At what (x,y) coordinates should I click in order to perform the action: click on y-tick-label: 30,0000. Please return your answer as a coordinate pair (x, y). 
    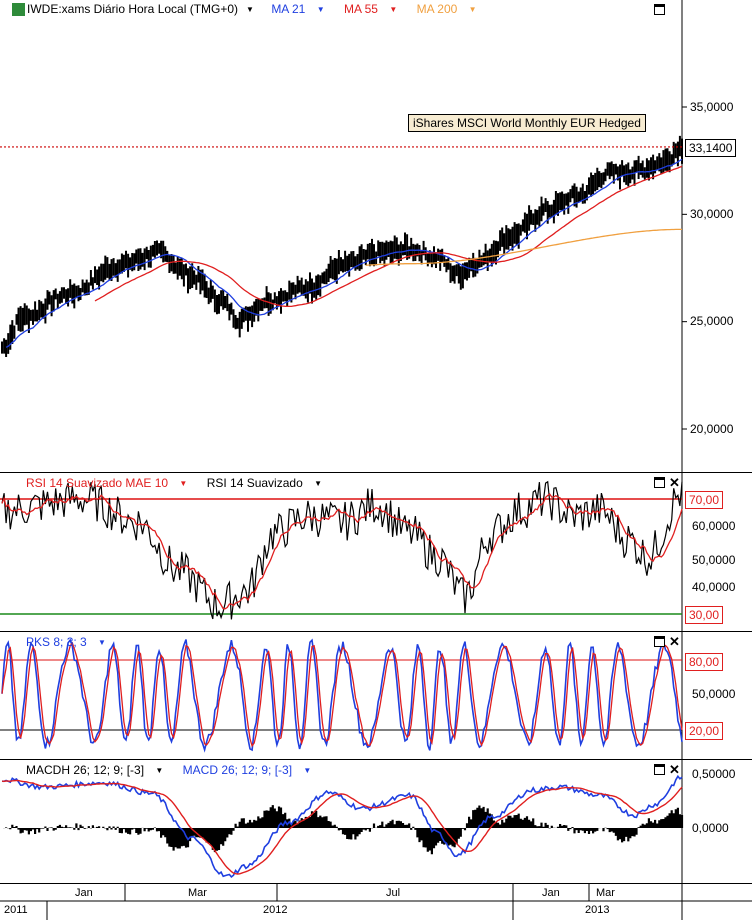
    Looking at the image, I should click on (712, 214).